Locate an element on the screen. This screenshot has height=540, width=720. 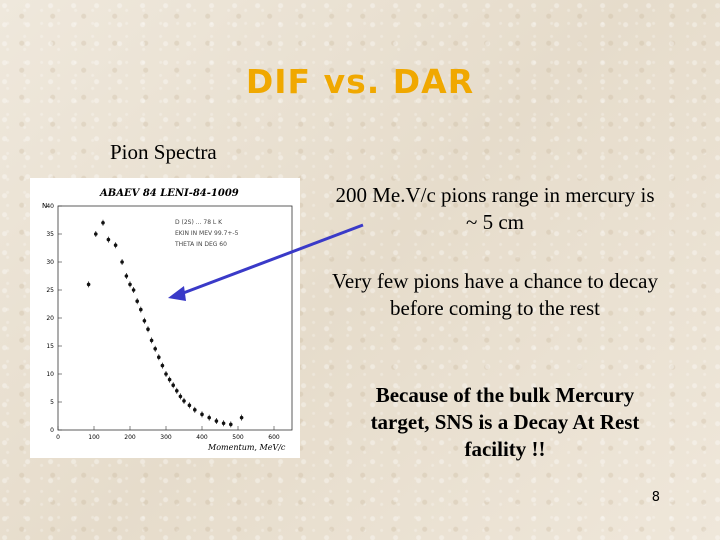
x-tick-label: 400 is located at coordinates (202, 437).